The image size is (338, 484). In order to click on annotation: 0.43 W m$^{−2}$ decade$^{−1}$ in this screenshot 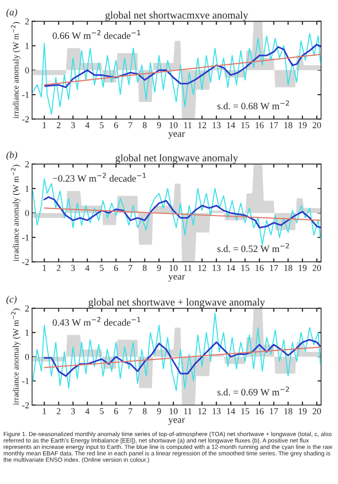, I will do `click(96, 321)`.